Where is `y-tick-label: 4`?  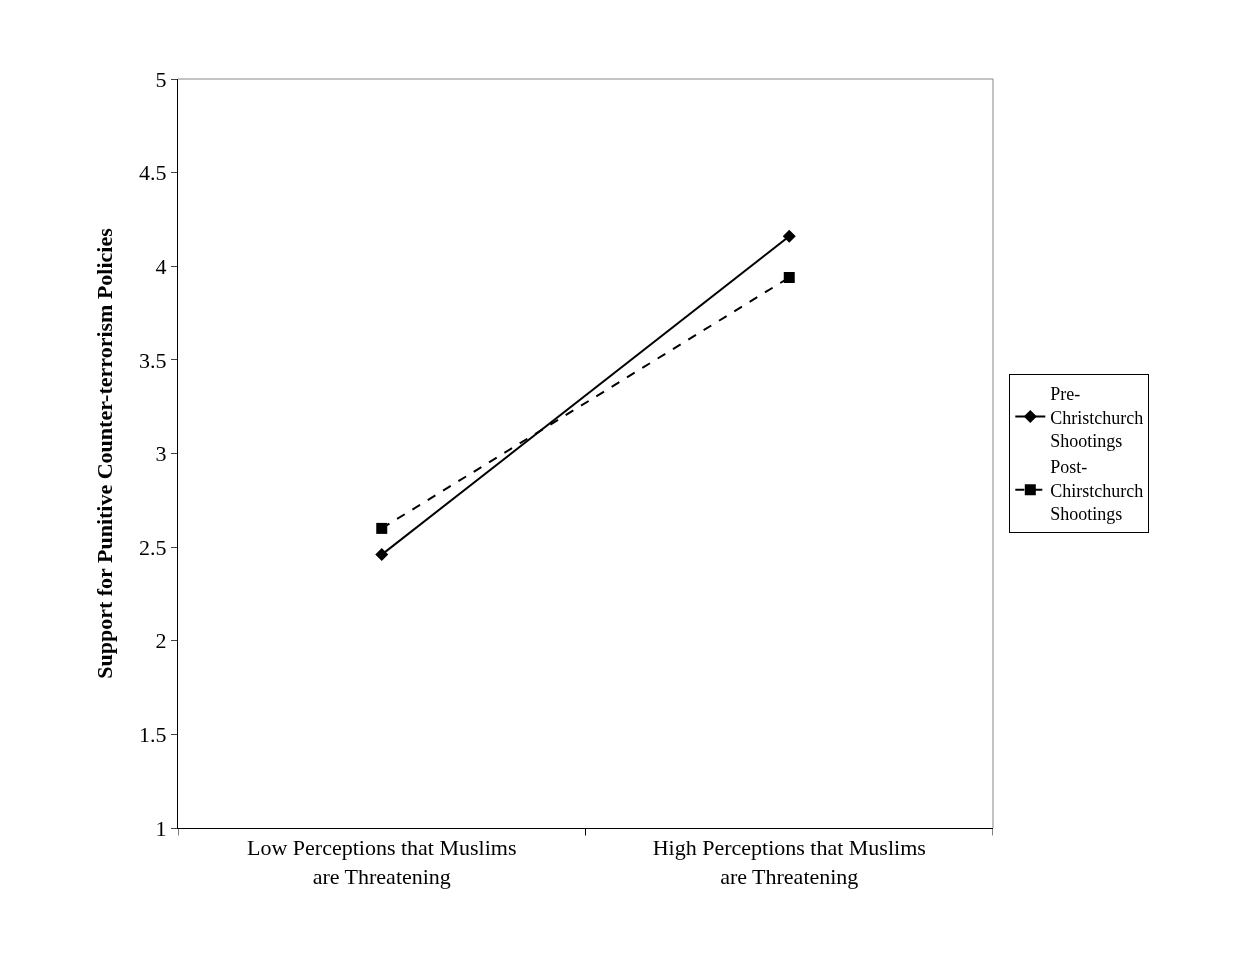 y-tick-label: 4 is located at coordinates (161, 266).